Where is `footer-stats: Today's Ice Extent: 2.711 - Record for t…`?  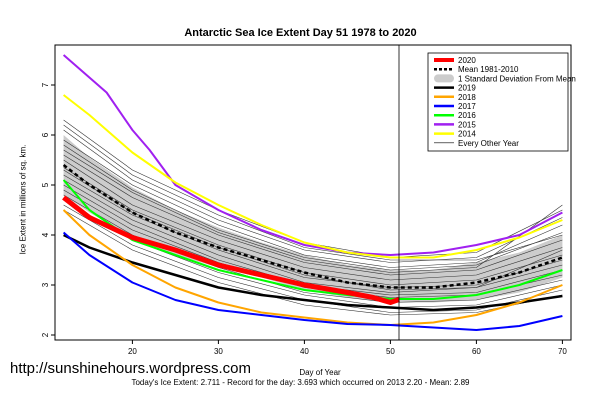
footer-stats: Today's Ice Extent: 2.711 - Record for t… is located at coordinates (300, 382).